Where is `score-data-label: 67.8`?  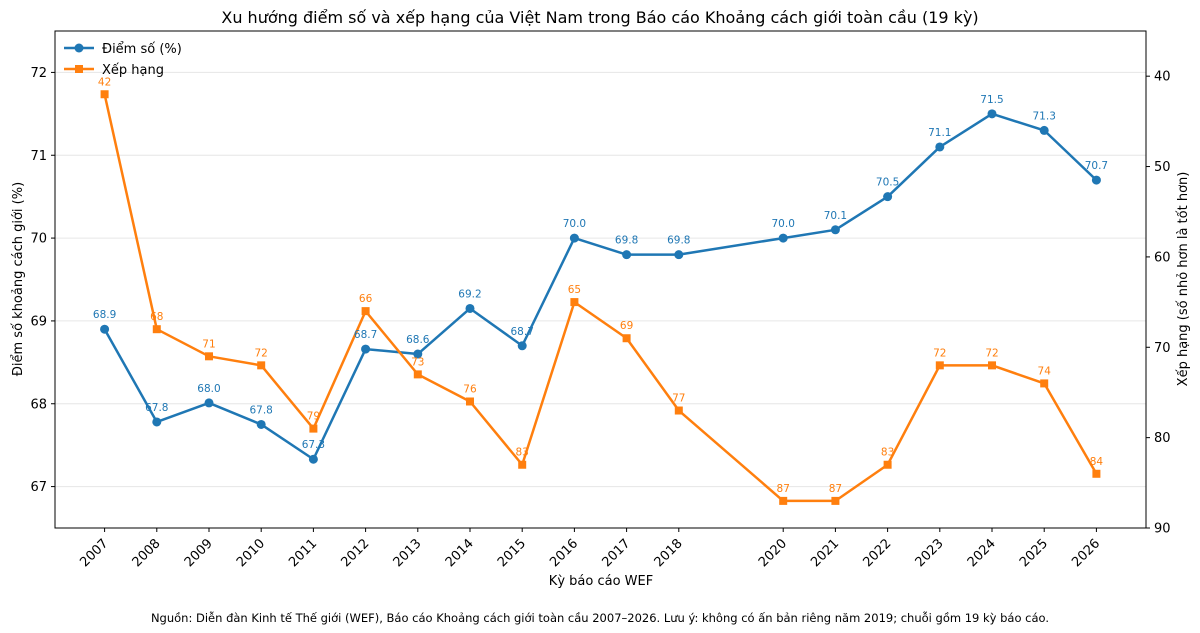 score-data-label: 67.8 is located at coordinates (156, 408).